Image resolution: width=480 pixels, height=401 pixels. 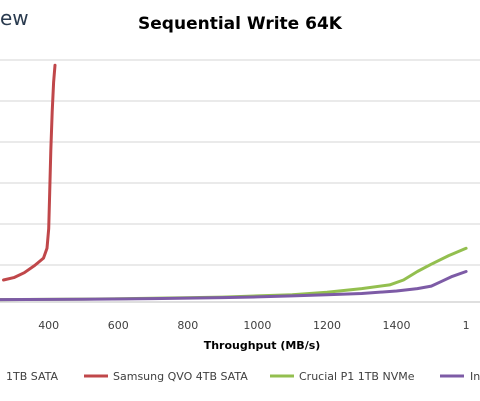 I want to click on x-tick-label: 1200, so click(x=327, y=325).